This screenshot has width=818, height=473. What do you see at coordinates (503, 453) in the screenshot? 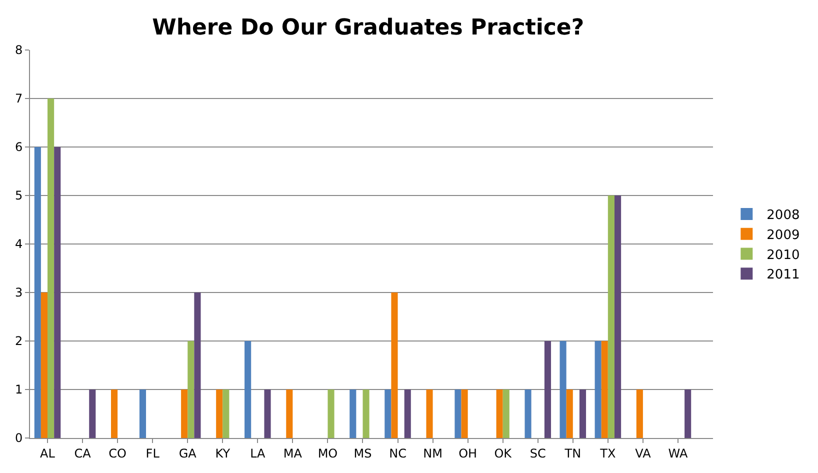
I see `x-tick-label: OK` at bounding box center [503, 453].